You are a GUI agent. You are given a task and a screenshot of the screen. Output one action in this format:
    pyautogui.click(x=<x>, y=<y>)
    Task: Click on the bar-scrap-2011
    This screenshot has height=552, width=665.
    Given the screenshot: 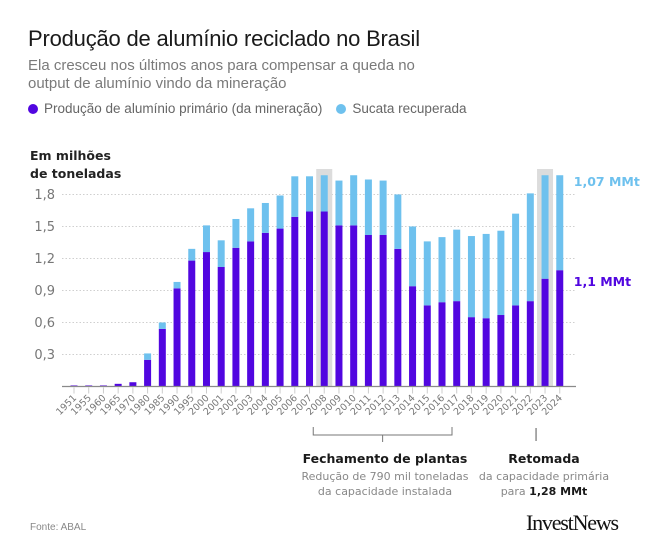 What is the action you would take?
    pyautogui.click(x=368, y=207)
    